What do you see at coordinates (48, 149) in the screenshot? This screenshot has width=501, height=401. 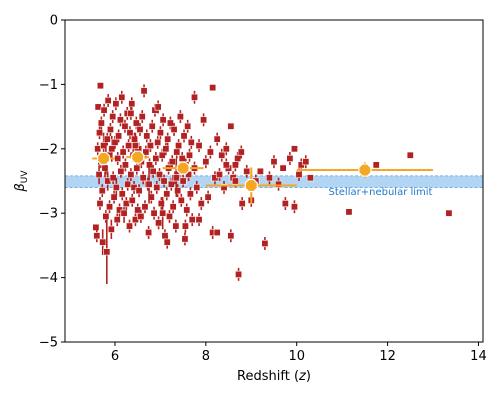 I see `y-tick-label: −2` at bounding box center [48, 149].